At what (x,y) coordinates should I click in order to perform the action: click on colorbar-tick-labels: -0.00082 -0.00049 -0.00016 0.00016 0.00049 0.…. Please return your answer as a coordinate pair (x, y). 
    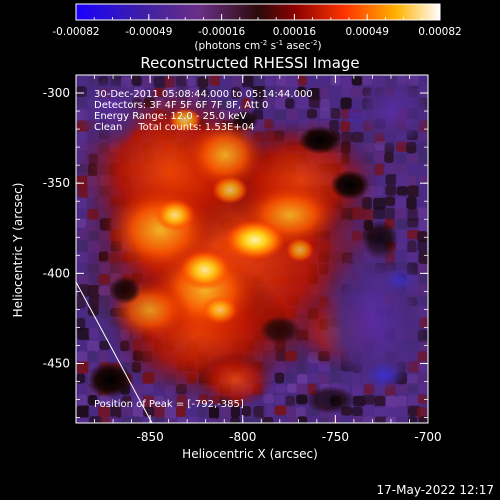
    Looking at the image, I should click on (256, 32).